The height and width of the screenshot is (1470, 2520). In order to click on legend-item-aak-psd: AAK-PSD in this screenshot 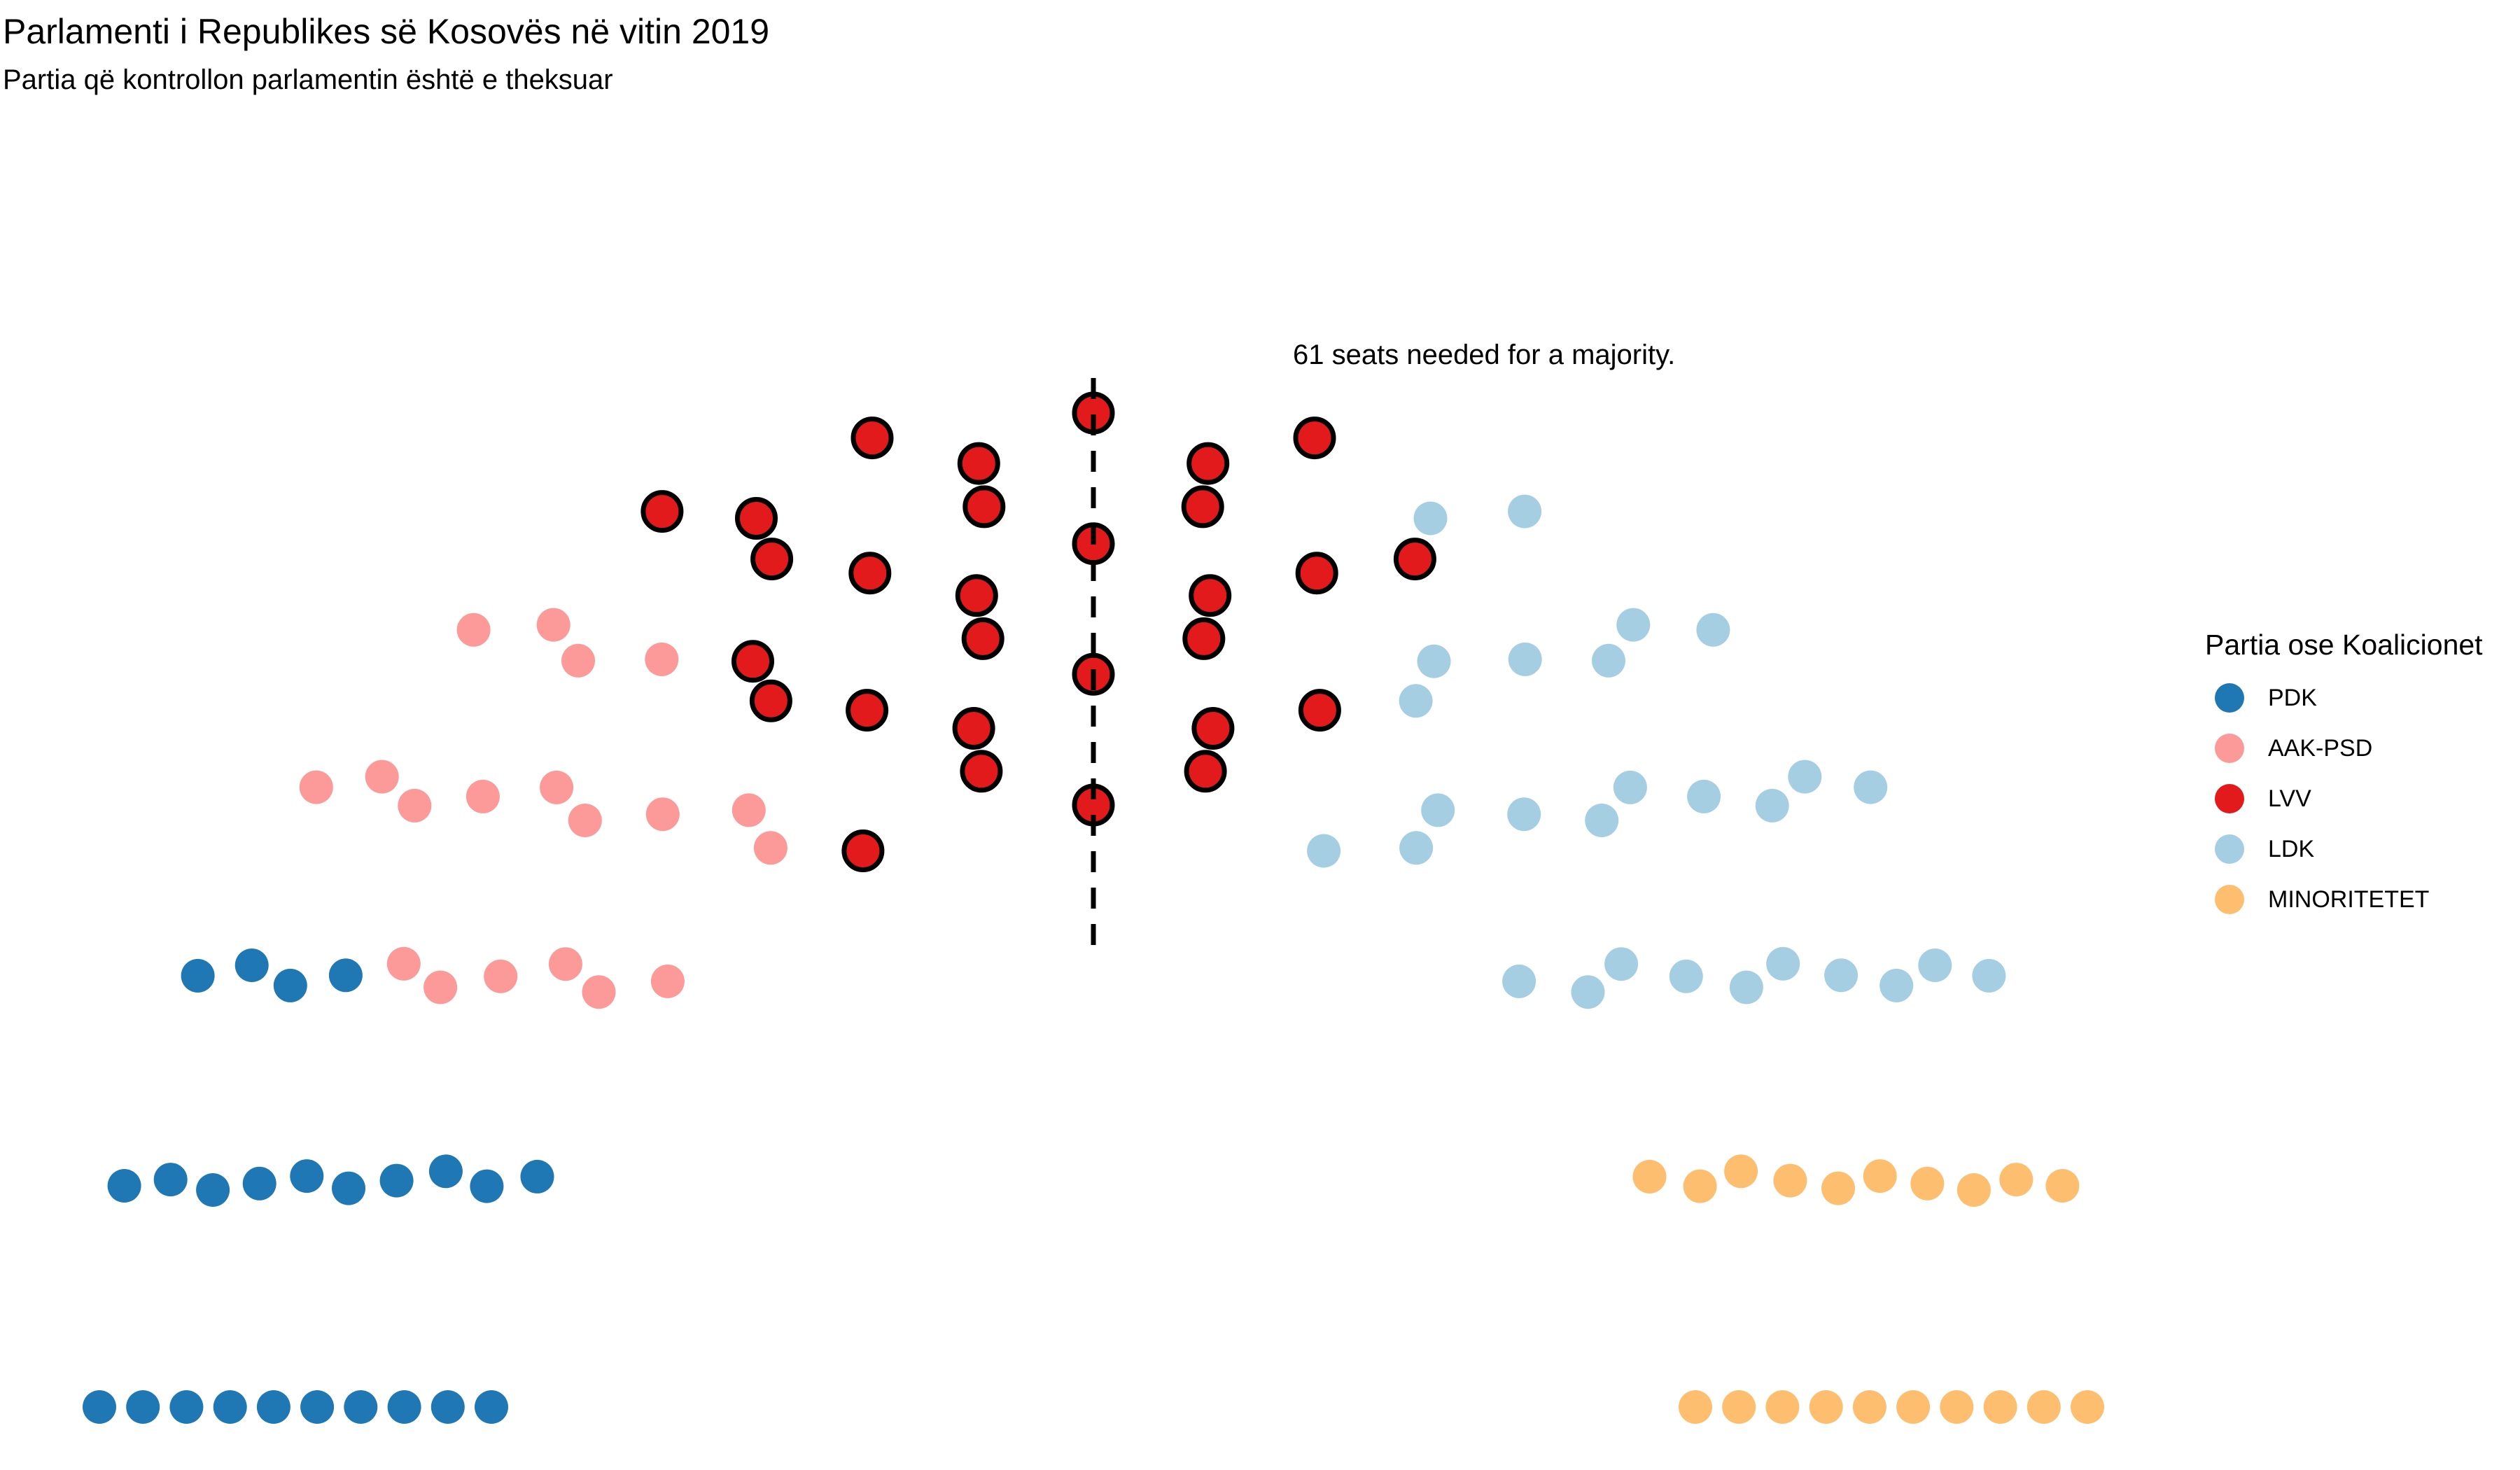, I will do `click(2344, 748)`.